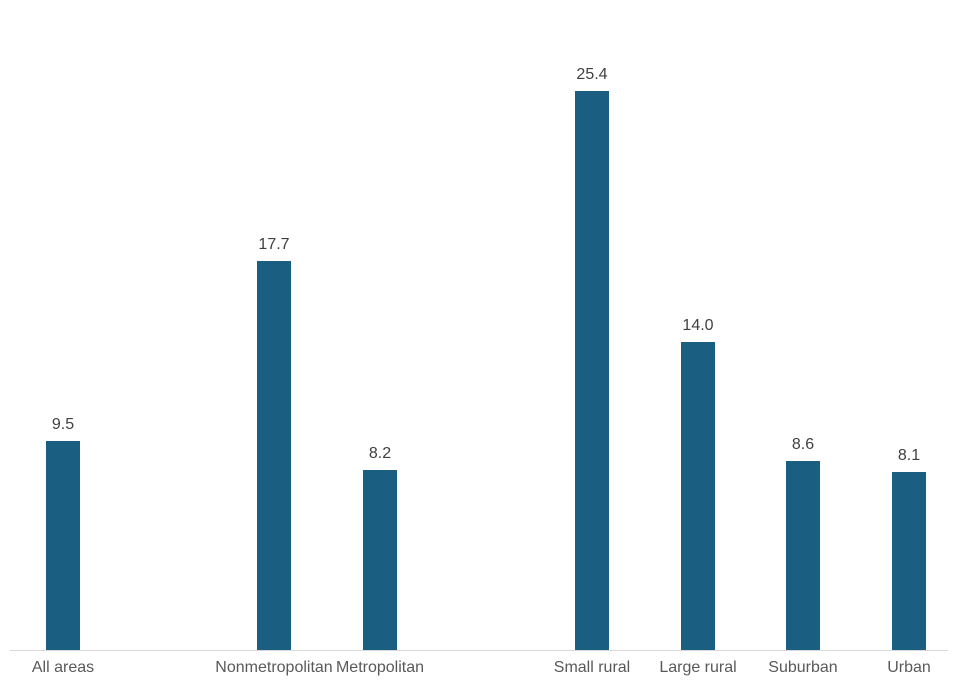 The height and width of the screenshot is (688, 972). Describe the element at coordinates (803, 667) in the screenshot. I see `category-label-suburban: Suburban` at that location.